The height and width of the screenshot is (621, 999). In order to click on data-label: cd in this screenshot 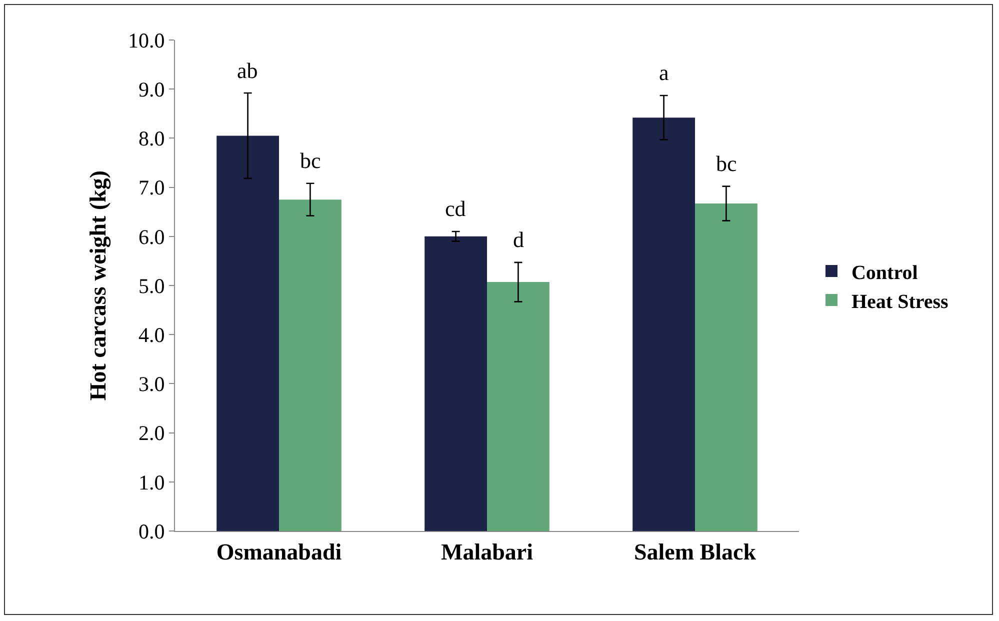, I will do `click(455, 208)`.